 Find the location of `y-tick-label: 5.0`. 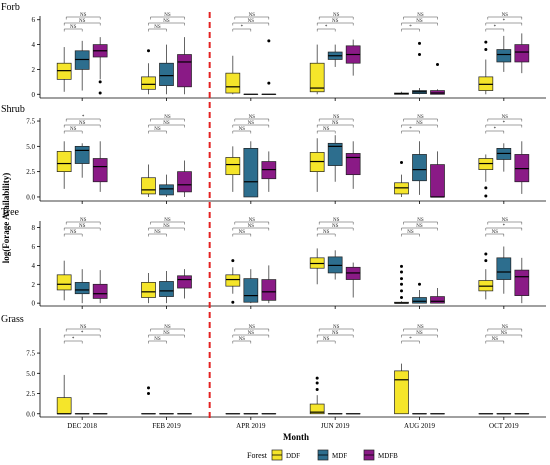

y-tick-label: 5.0 is located at coordinates (30, 374).